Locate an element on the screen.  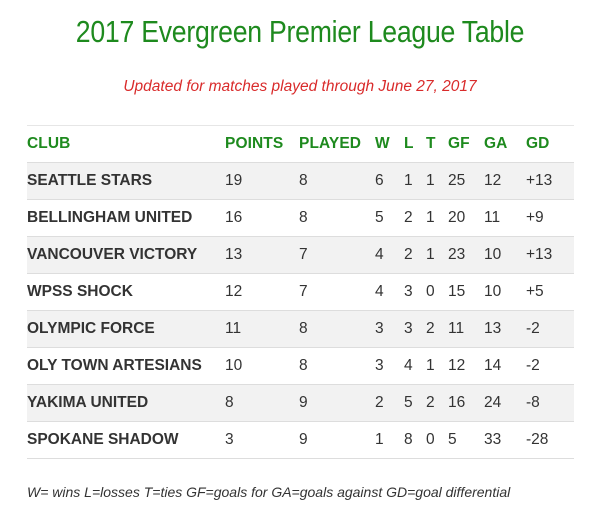
column-header-goals-against: GA is located at coordinates (505, 144).